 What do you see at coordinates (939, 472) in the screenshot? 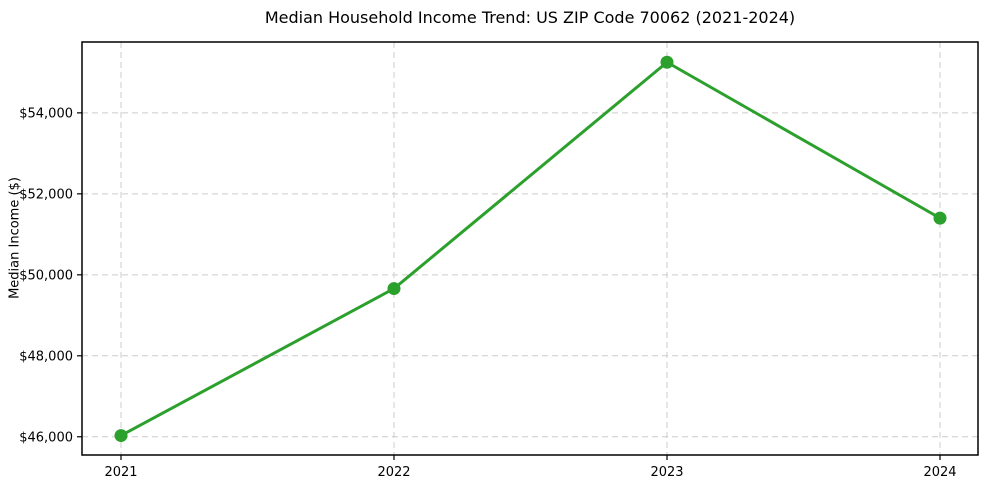
I see `x-tick-label: 2024` at bounding box center [939, 472].